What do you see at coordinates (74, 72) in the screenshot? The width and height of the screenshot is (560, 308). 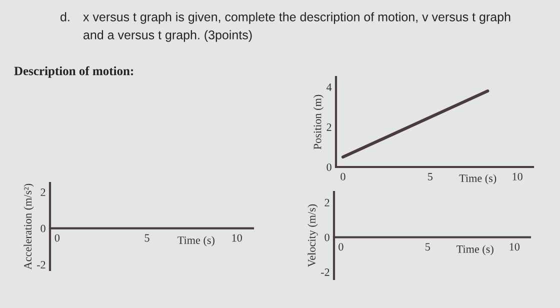 I see `text: Description of motion:` at bounding box center [74, 72].